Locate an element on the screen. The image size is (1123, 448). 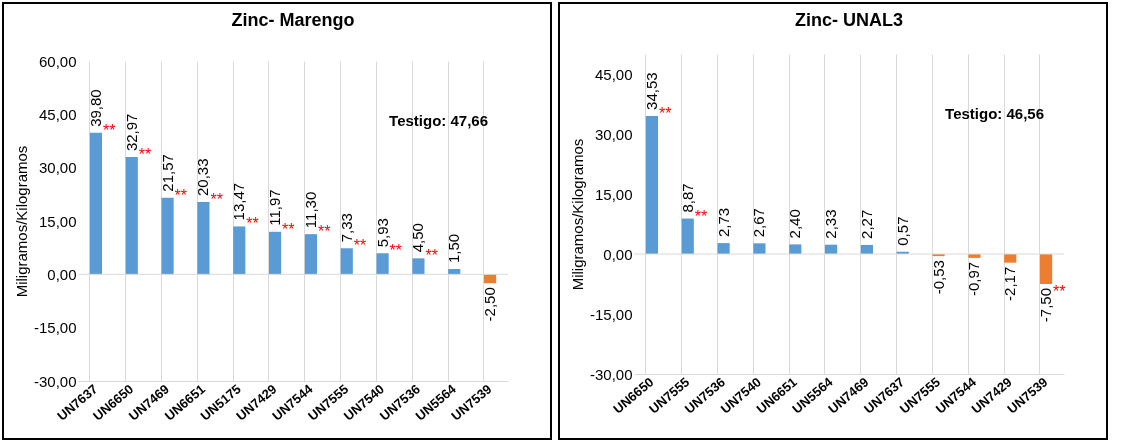
data-label: 1,50 is located at coordinates (454, 248).